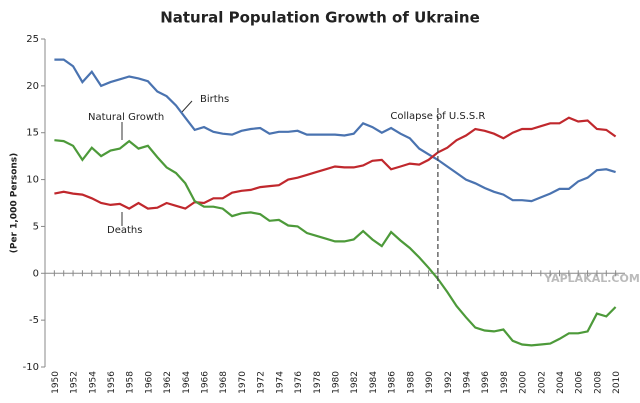 The width and height of the screenshot is (640, 403). What do you see at coordinates (374, 382) in the screenshot?
I see `x-tick-label: 1984` at bounding box center [374, 382].